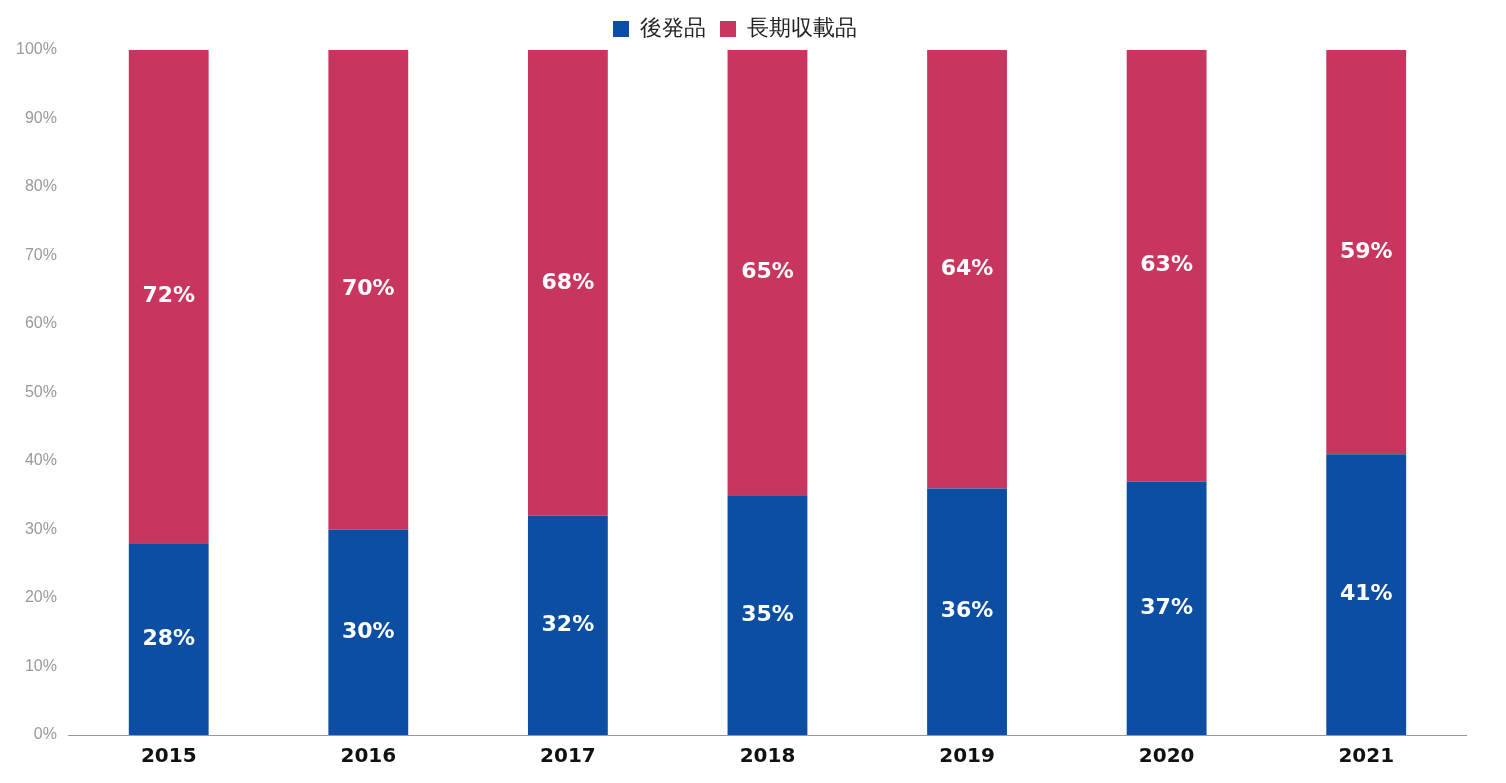 This screenshot has width=1506, height=783. I want to click on x-tick-label: 2020, so click(1166, 755).